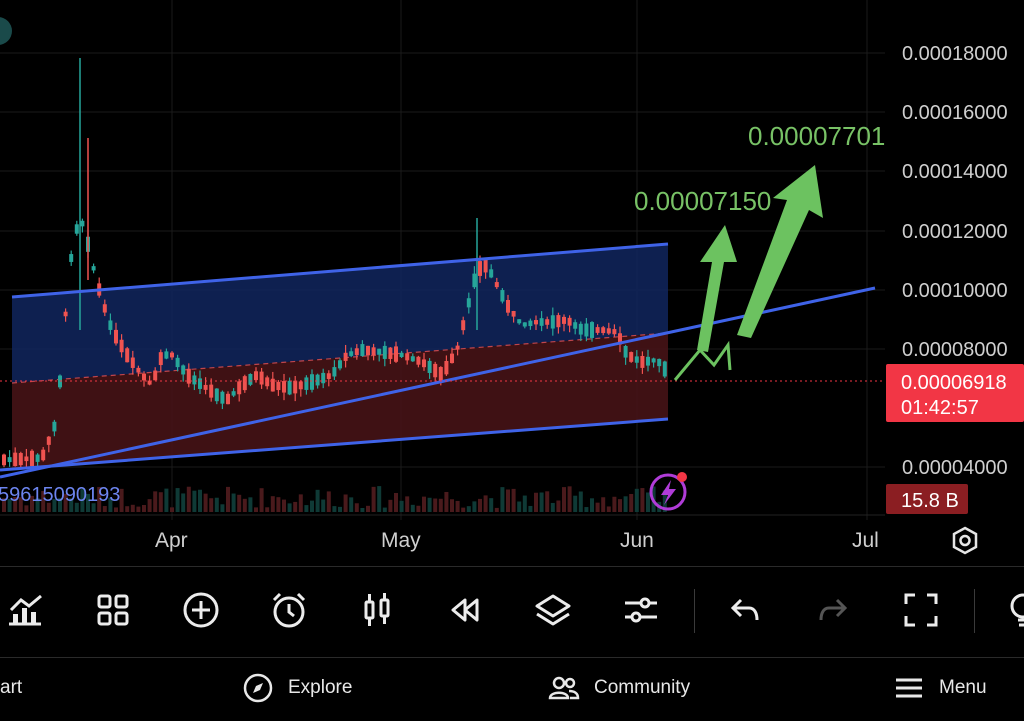 This screenshot has width=1024, height=721. Describe the element at coordinates (289, 610) in the screenshot. I see `alarm-icon` at that location.